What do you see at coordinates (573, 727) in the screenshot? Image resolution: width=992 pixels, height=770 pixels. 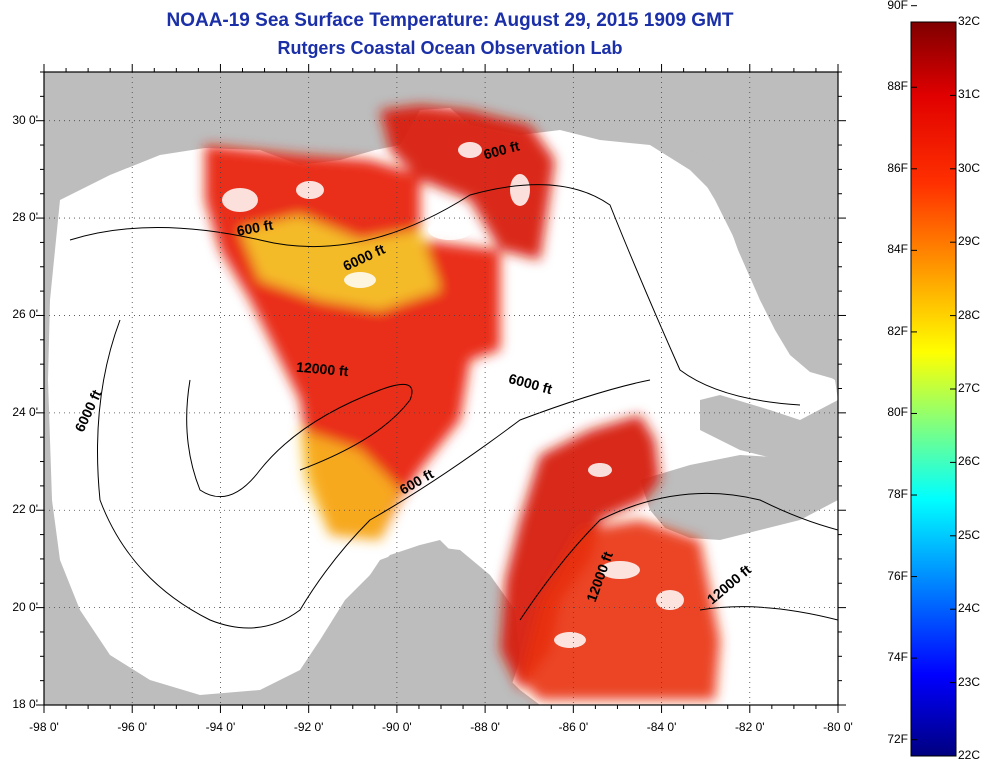 I see `x-tick-label: -86 0'` at bounding box center [573, 727].